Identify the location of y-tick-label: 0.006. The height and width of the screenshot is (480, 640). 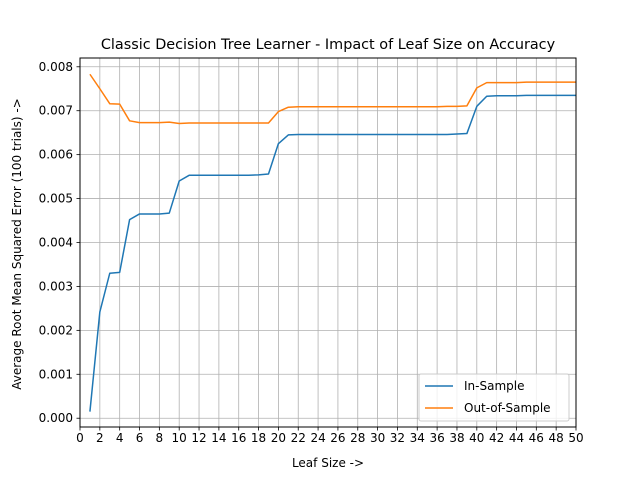
(56, 155).